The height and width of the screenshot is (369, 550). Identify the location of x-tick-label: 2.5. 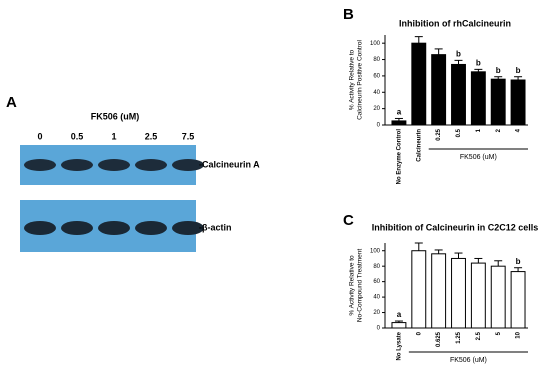
(479, 335).